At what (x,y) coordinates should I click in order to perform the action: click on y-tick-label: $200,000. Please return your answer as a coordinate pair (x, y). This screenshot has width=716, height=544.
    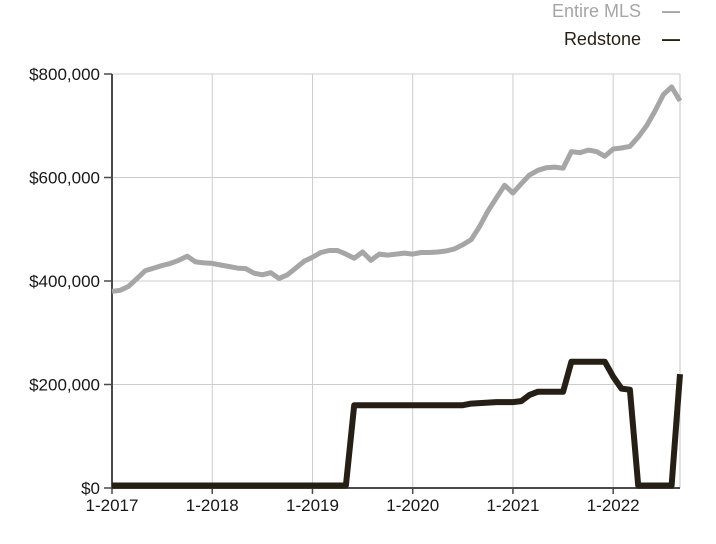
    Looking at the image, I should click on (64, 385).